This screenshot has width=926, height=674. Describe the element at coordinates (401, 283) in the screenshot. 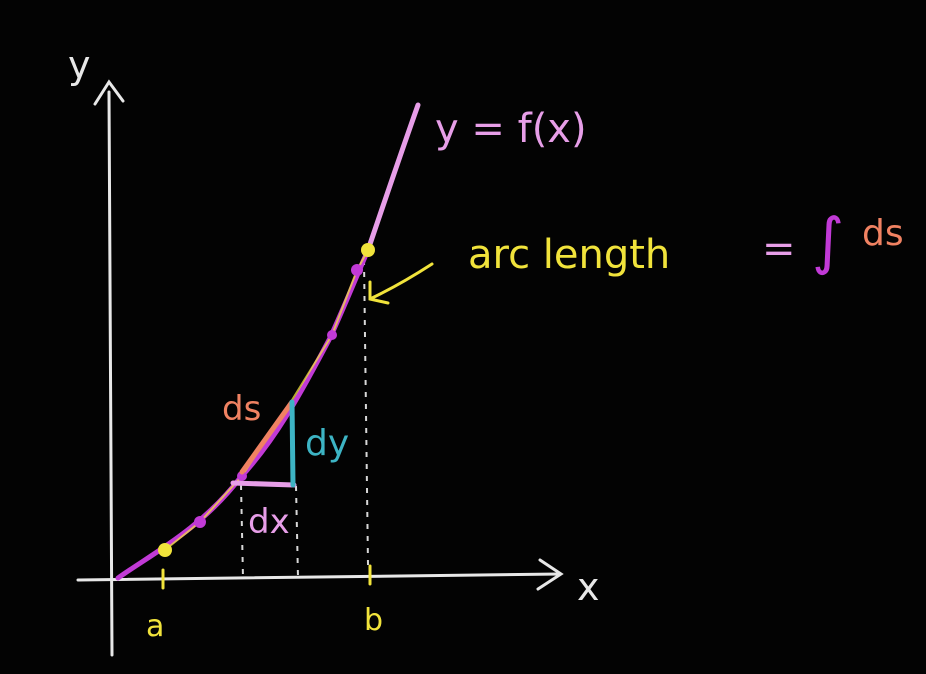

I see `arrow-left-down-icon` at that location.